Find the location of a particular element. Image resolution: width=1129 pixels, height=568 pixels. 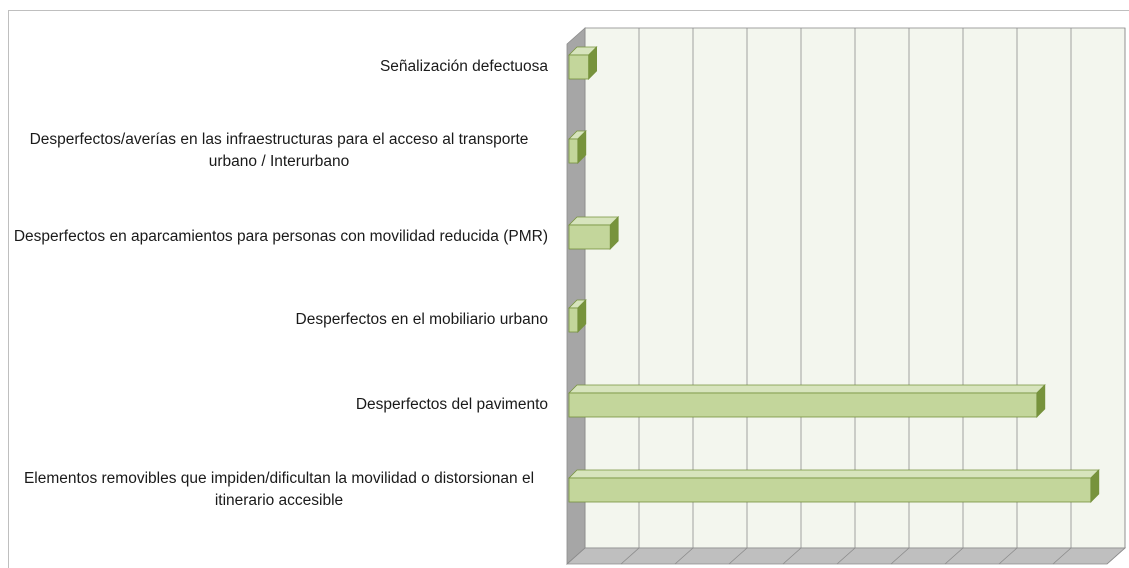

category-label-box: Señalización defectuosa is located at coordinates (279, 67).